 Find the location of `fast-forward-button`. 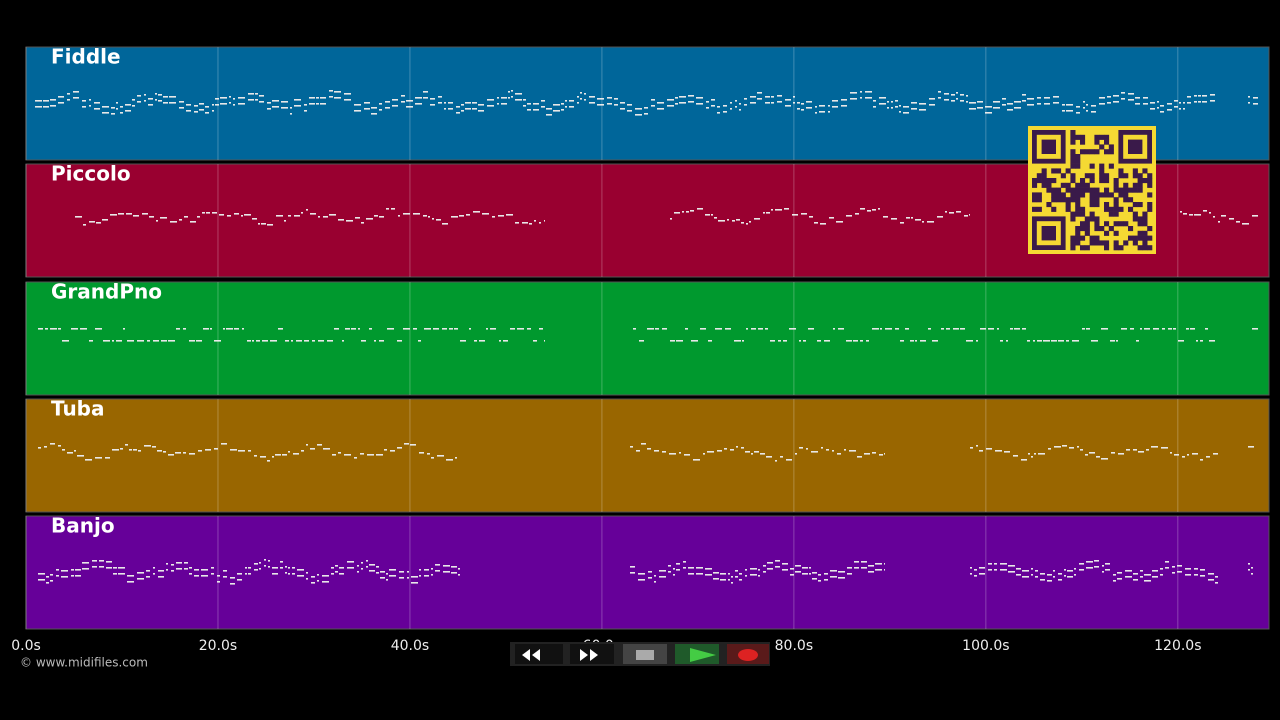

fast-forward-button is located at coordinates (592, 654).